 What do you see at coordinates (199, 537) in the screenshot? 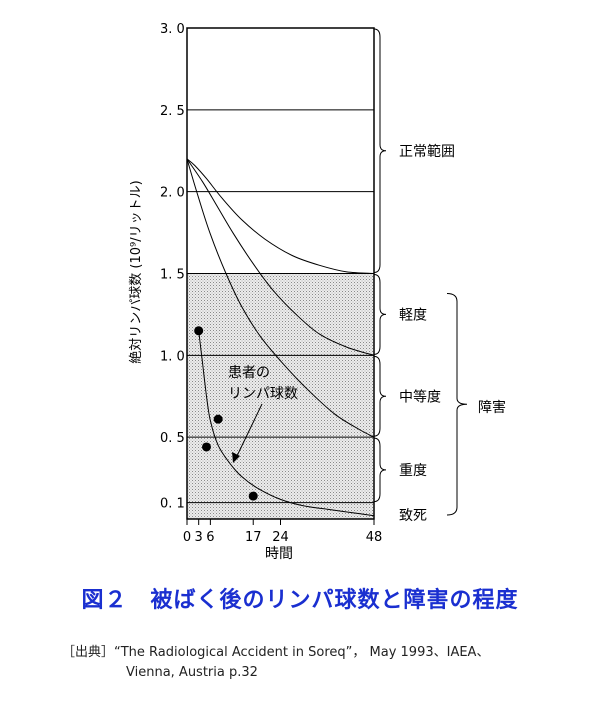
I see `x-tick-label: 3` at bounding box center [199, 537].